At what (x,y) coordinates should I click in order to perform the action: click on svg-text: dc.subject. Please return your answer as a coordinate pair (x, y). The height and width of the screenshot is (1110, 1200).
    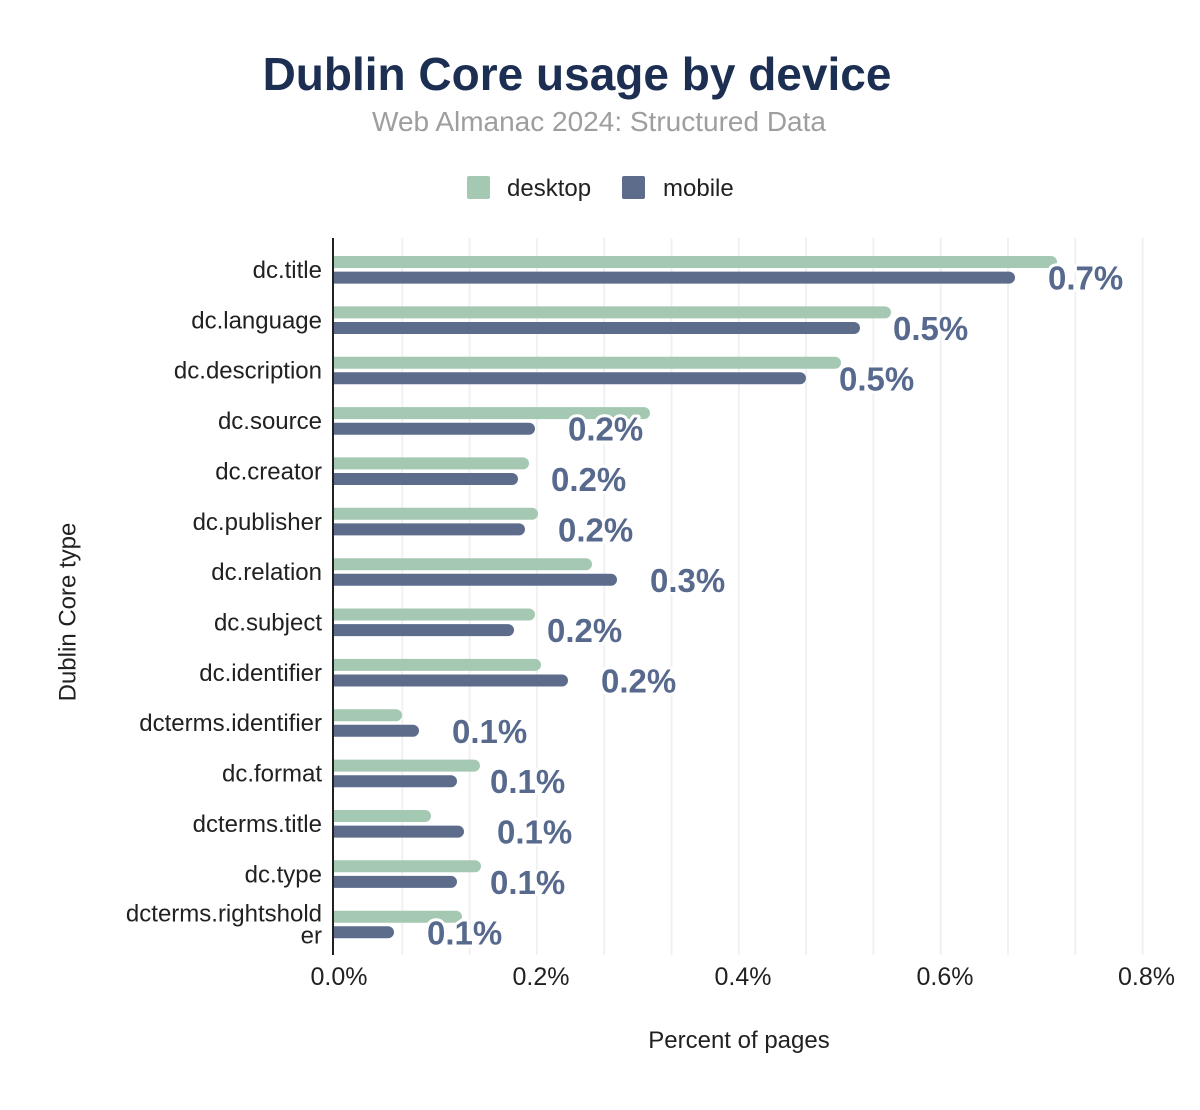
    Looking at the image, I should click on (268, 623).